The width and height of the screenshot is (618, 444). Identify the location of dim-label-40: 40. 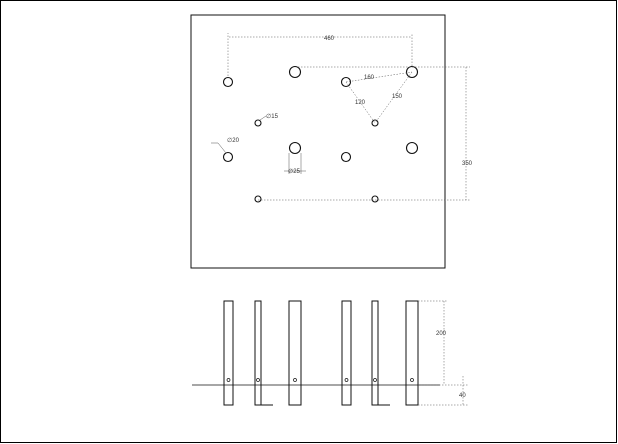
(462, 396).